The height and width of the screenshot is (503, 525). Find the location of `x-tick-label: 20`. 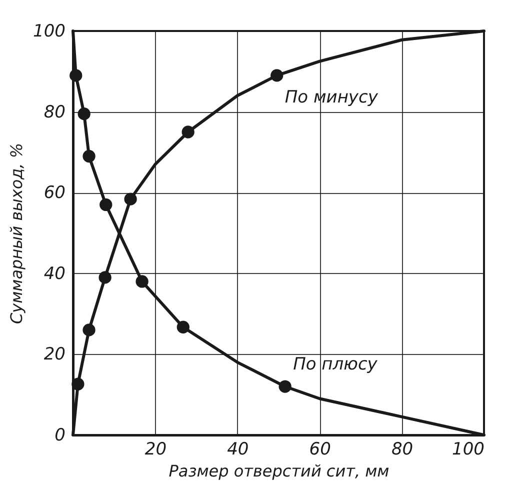

x-tick-label: 20 is located at coordinates (155, 450).